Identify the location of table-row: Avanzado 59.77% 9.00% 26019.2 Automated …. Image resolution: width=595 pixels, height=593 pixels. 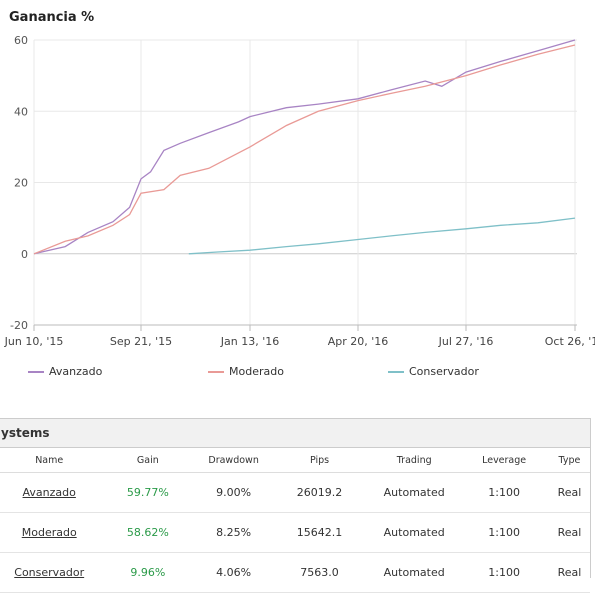
(295, 492).